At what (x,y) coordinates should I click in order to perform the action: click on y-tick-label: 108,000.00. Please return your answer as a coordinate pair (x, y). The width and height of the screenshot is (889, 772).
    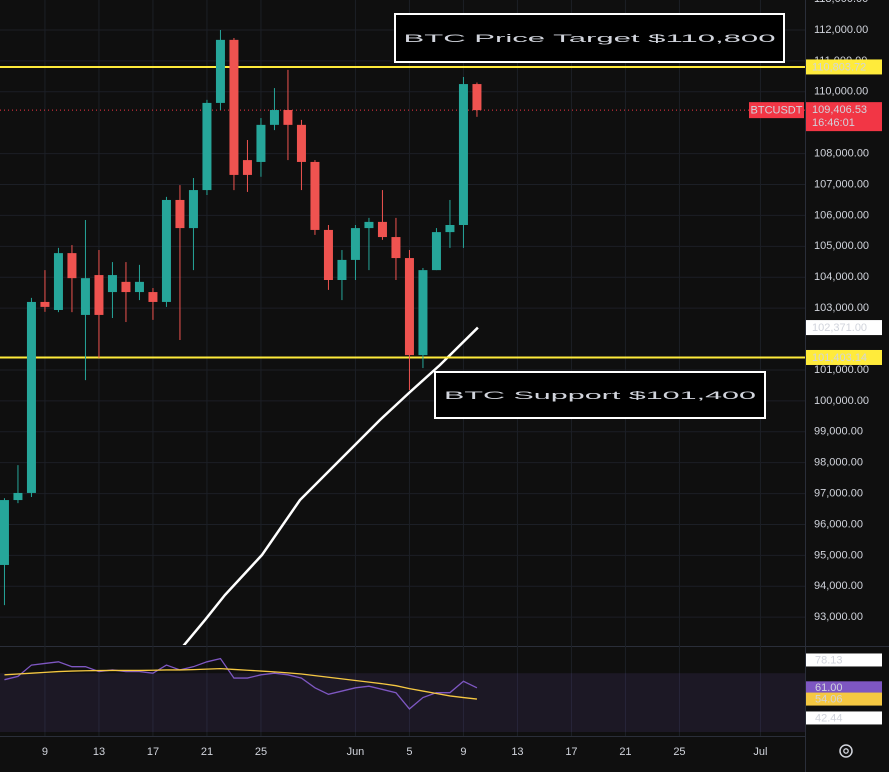
    Looking at the image, I should click on (841, 154).